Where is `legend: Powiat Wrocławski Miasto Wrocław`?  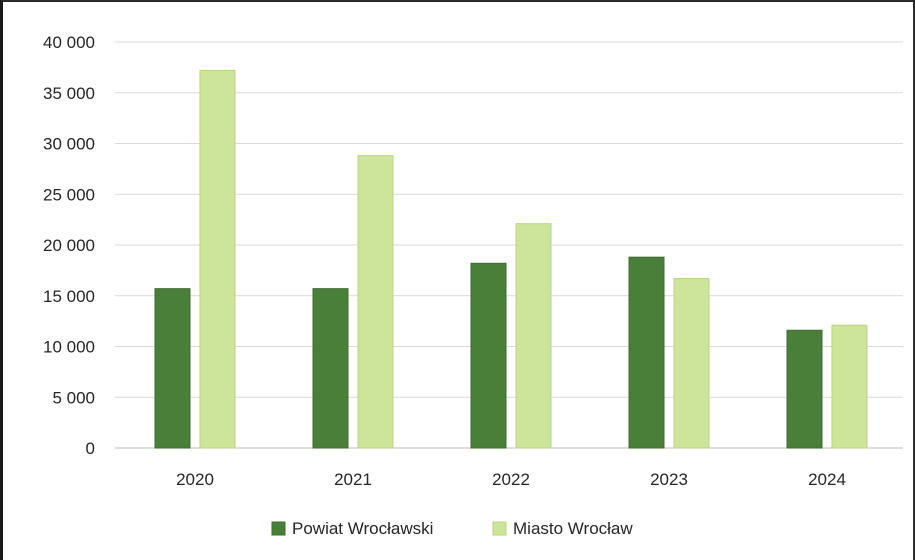 legend: Powiat Wrocławski Miasto Wrocław is located at coordinates (452, 528).